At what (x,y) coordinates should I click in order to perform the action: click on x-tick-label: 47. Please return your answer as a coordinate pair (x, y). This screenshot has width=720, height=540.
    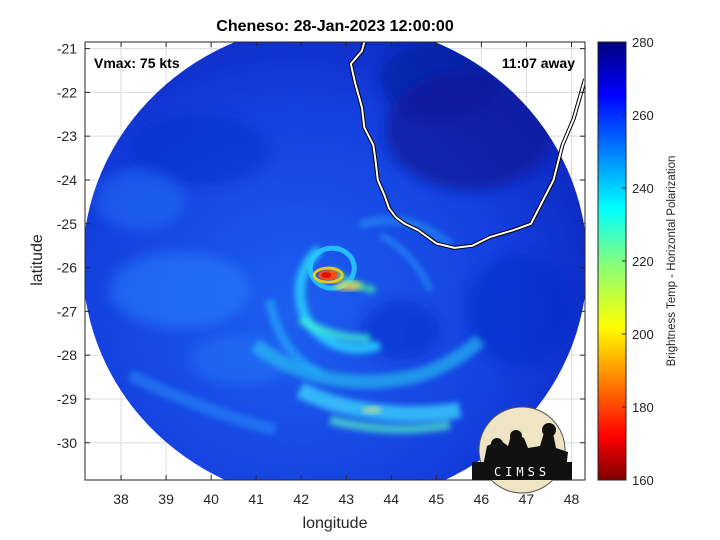
    Looking at the image, I should click on (527, 499).